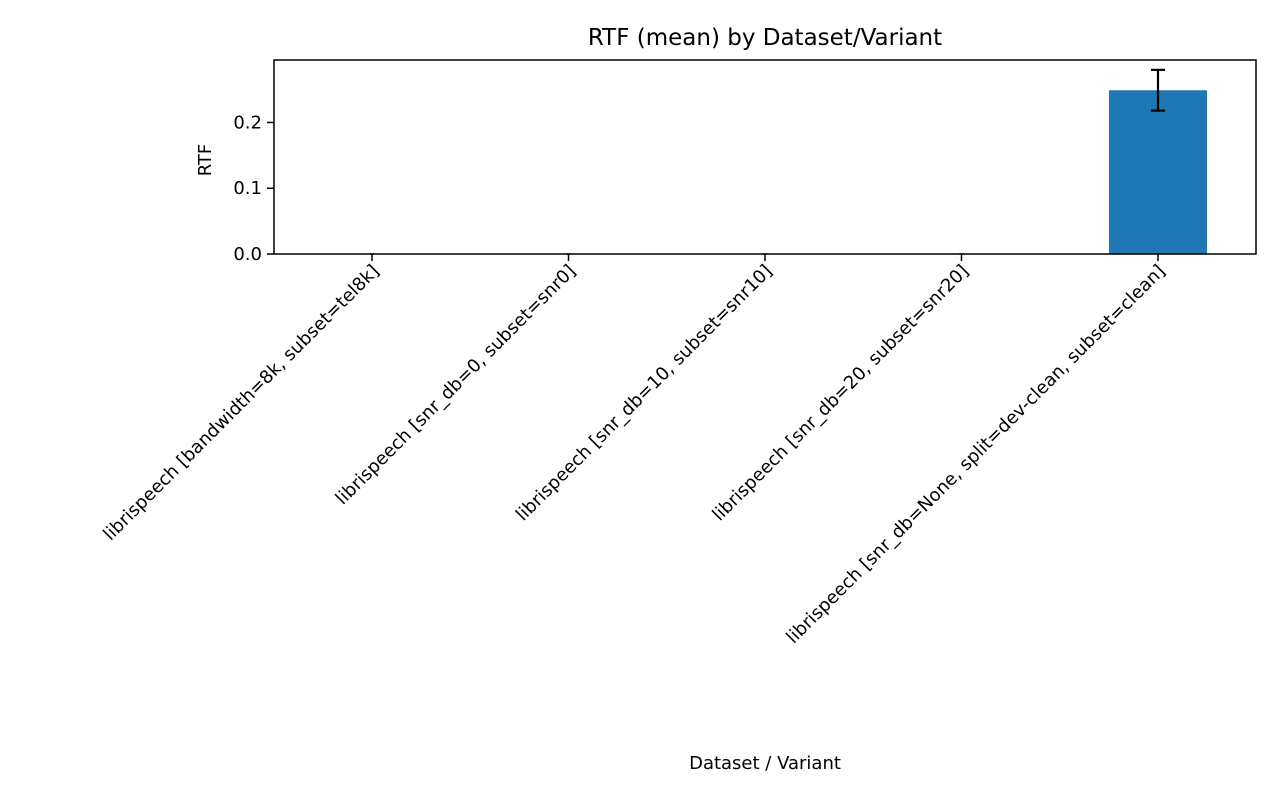 The height and width of the screenshot is (800, 1280). Describe the element at coordinates (765, 38) in the screenshot. I see `chart-title: RTF (mean) by Dataset/Variant` at that location.